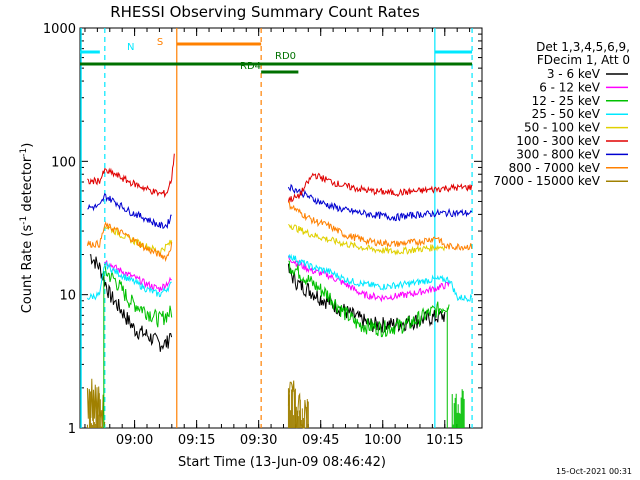  I want to click on annotation-label: S, so click(160, 42).